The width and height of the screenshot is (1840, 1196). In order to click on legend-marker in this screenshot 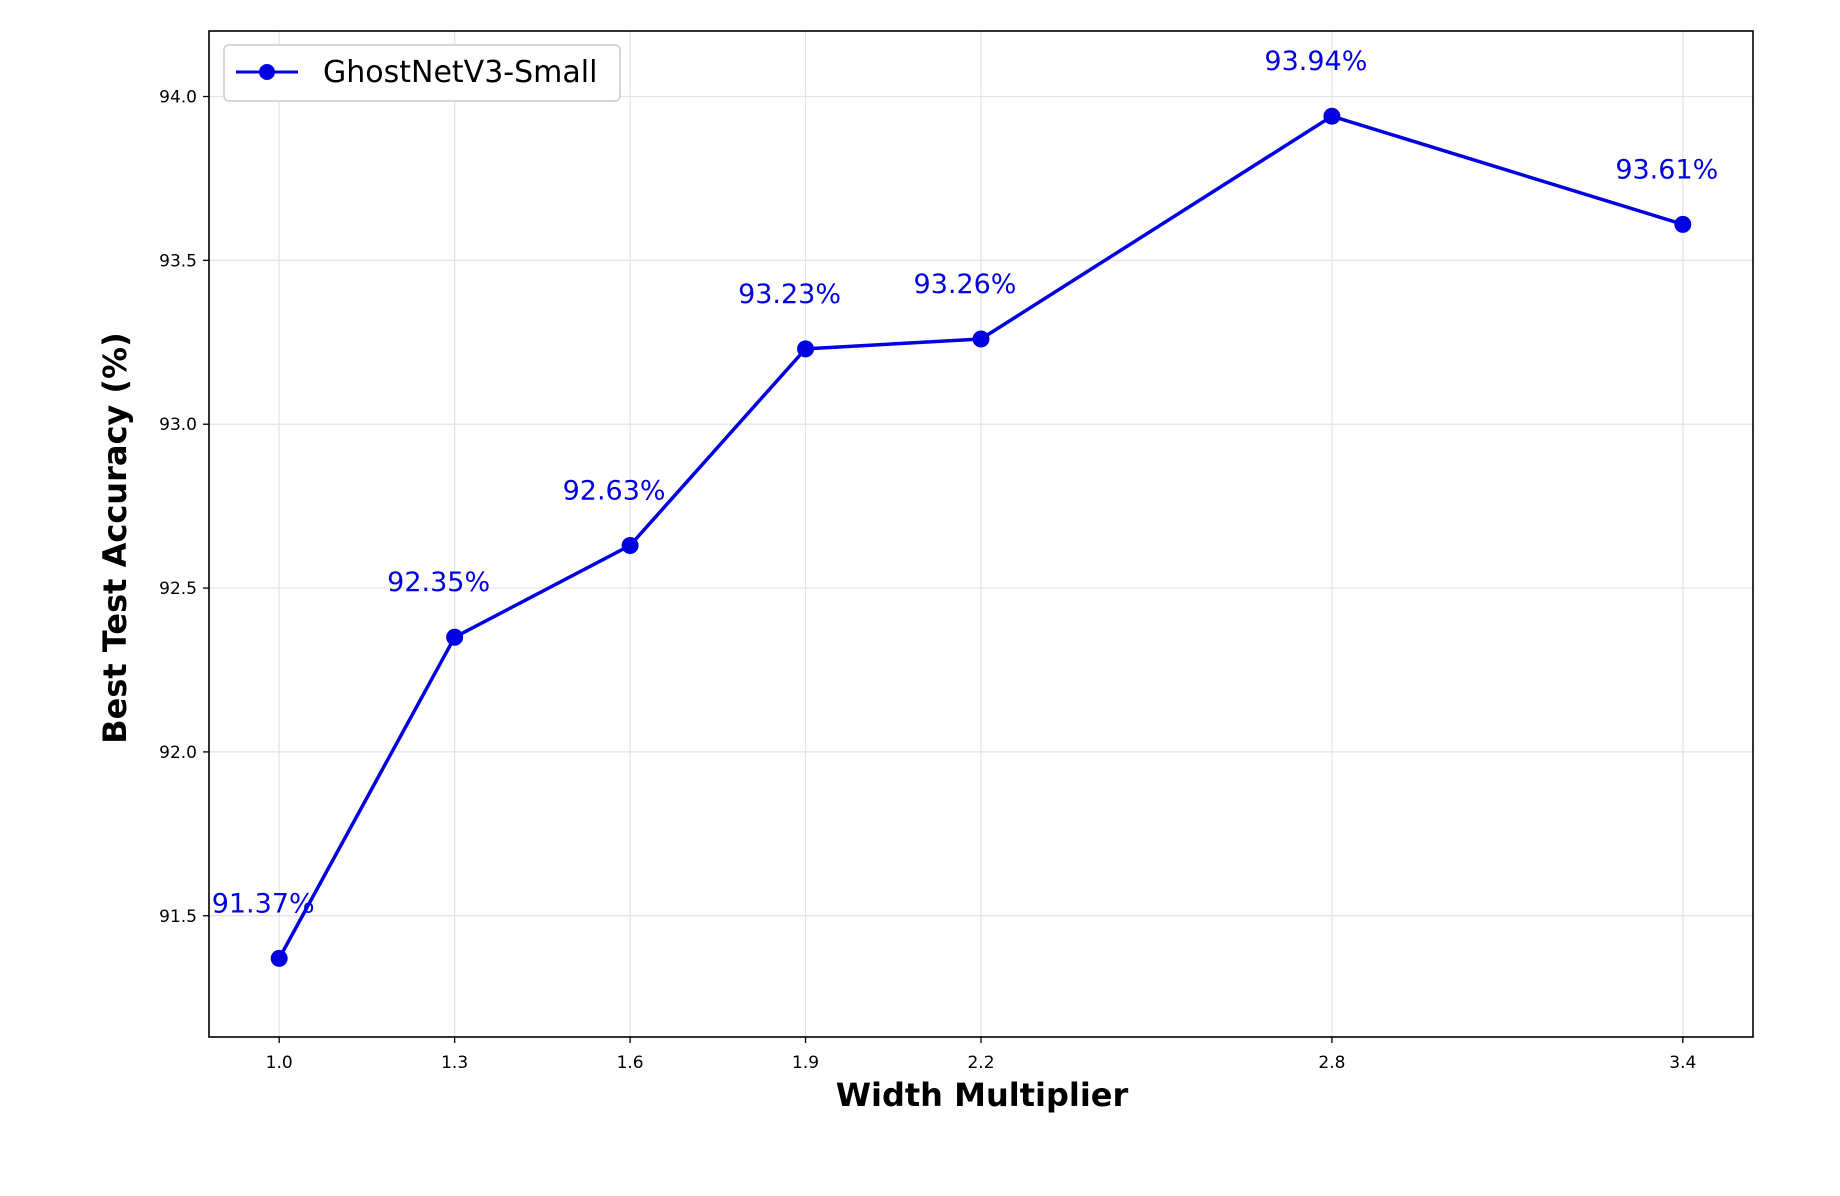, I will do `click(267, 72)`.